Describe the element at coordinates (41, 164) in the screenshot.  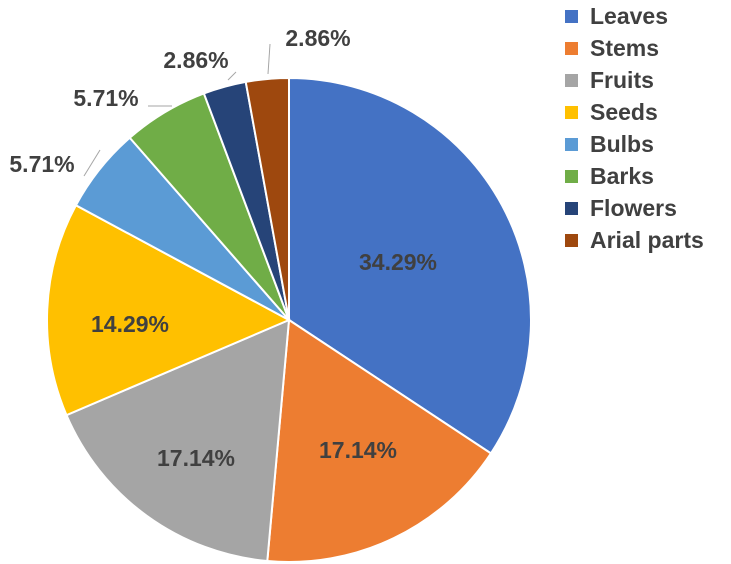
I see `data-label-bulbs: 5.71%` at that location.